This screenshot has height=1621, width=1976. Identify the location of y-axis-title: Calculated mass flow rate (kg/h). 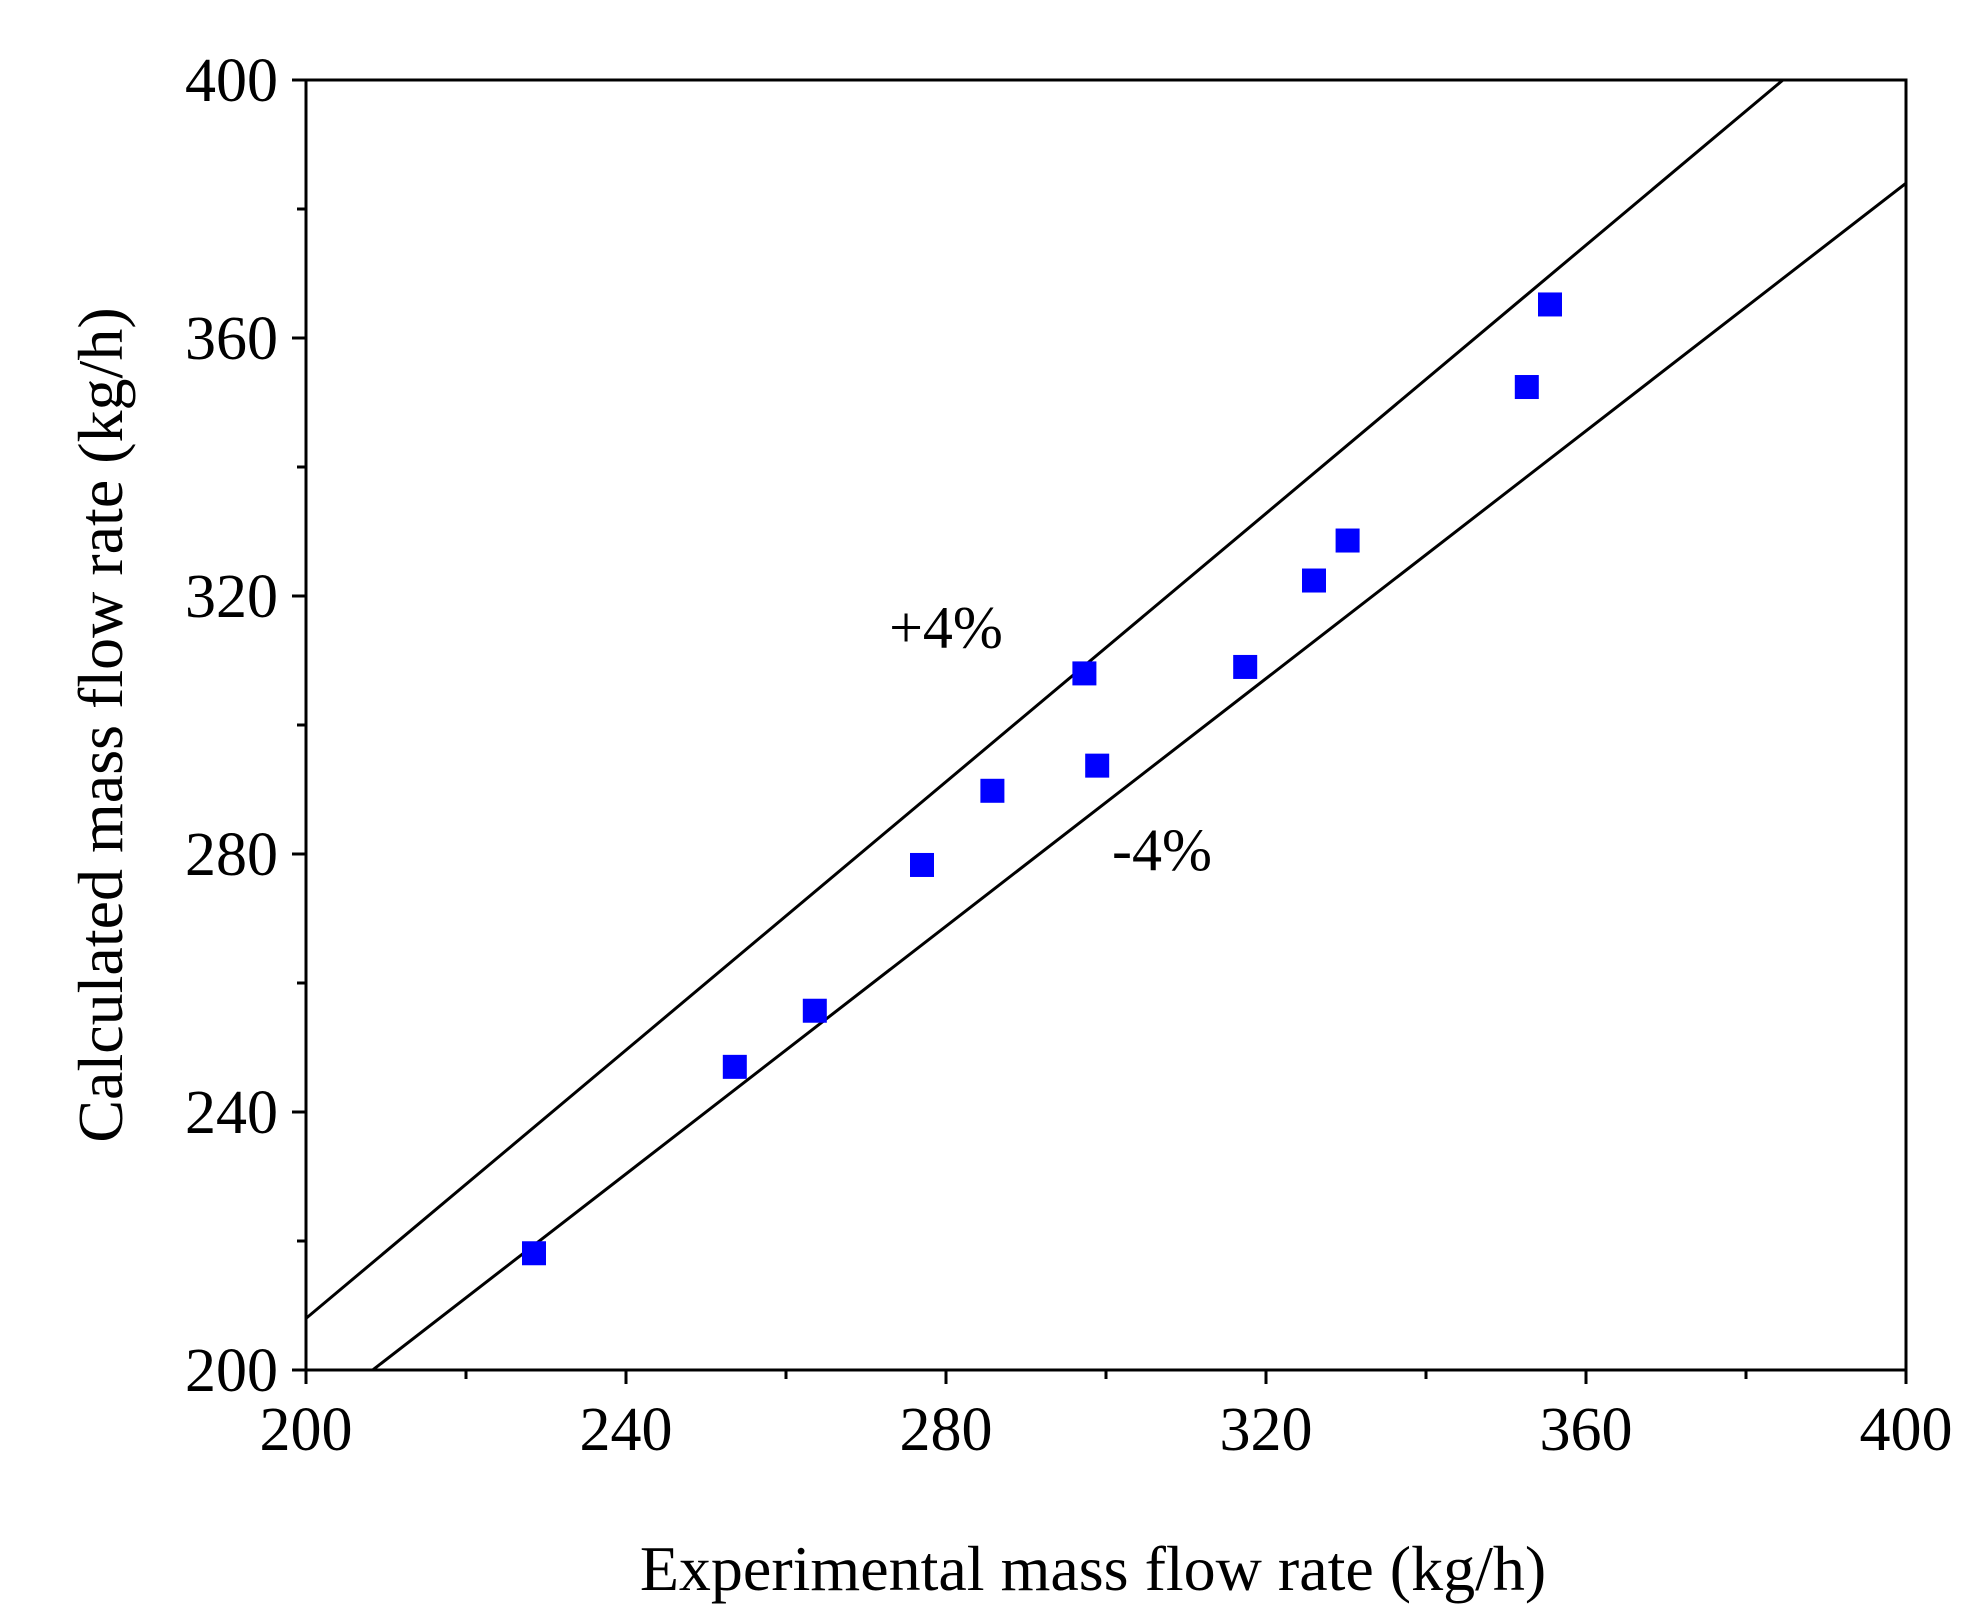
(100, 724).